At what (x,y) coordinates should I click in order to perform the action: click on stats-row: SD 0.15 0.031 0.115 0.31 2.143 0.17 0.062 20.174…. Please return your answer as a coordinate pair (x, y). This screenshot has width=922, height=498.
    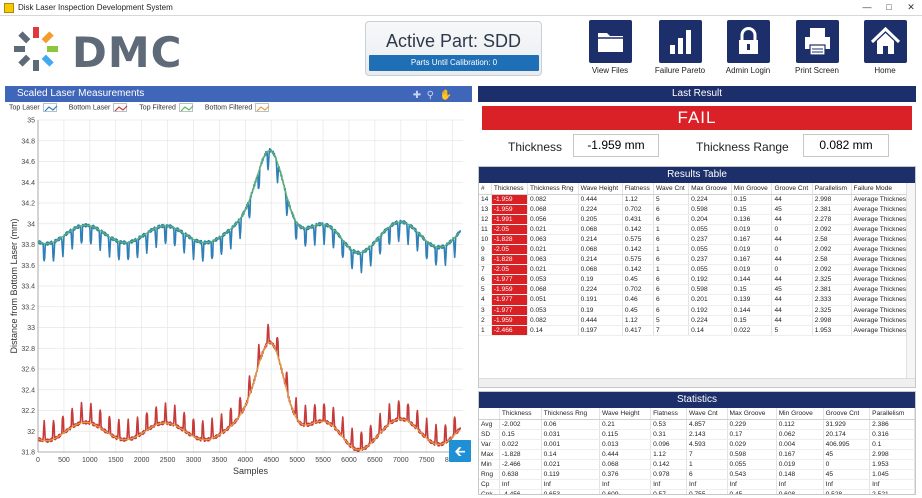
    Looking at the image, I should click on (697, 434).